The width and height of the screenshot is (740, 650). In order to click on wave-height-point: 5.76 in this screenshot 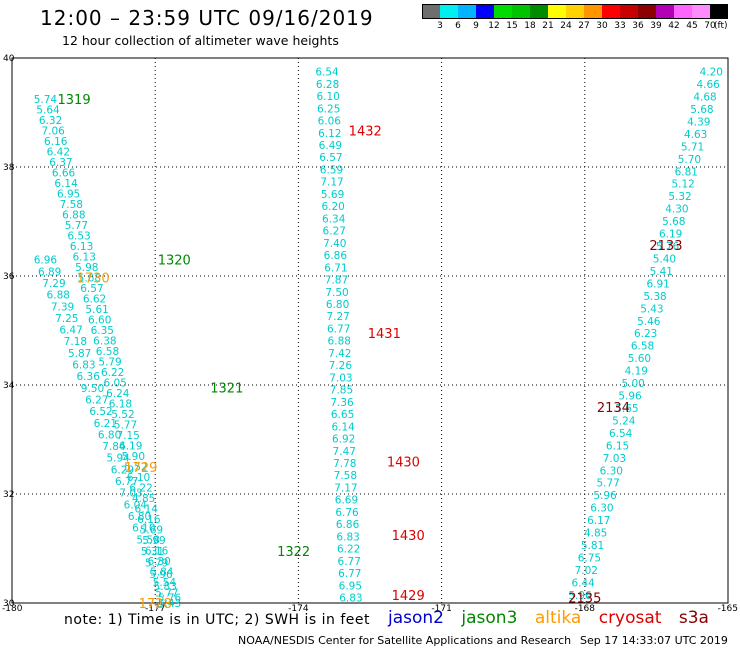, I will do `click(668, 247)`.